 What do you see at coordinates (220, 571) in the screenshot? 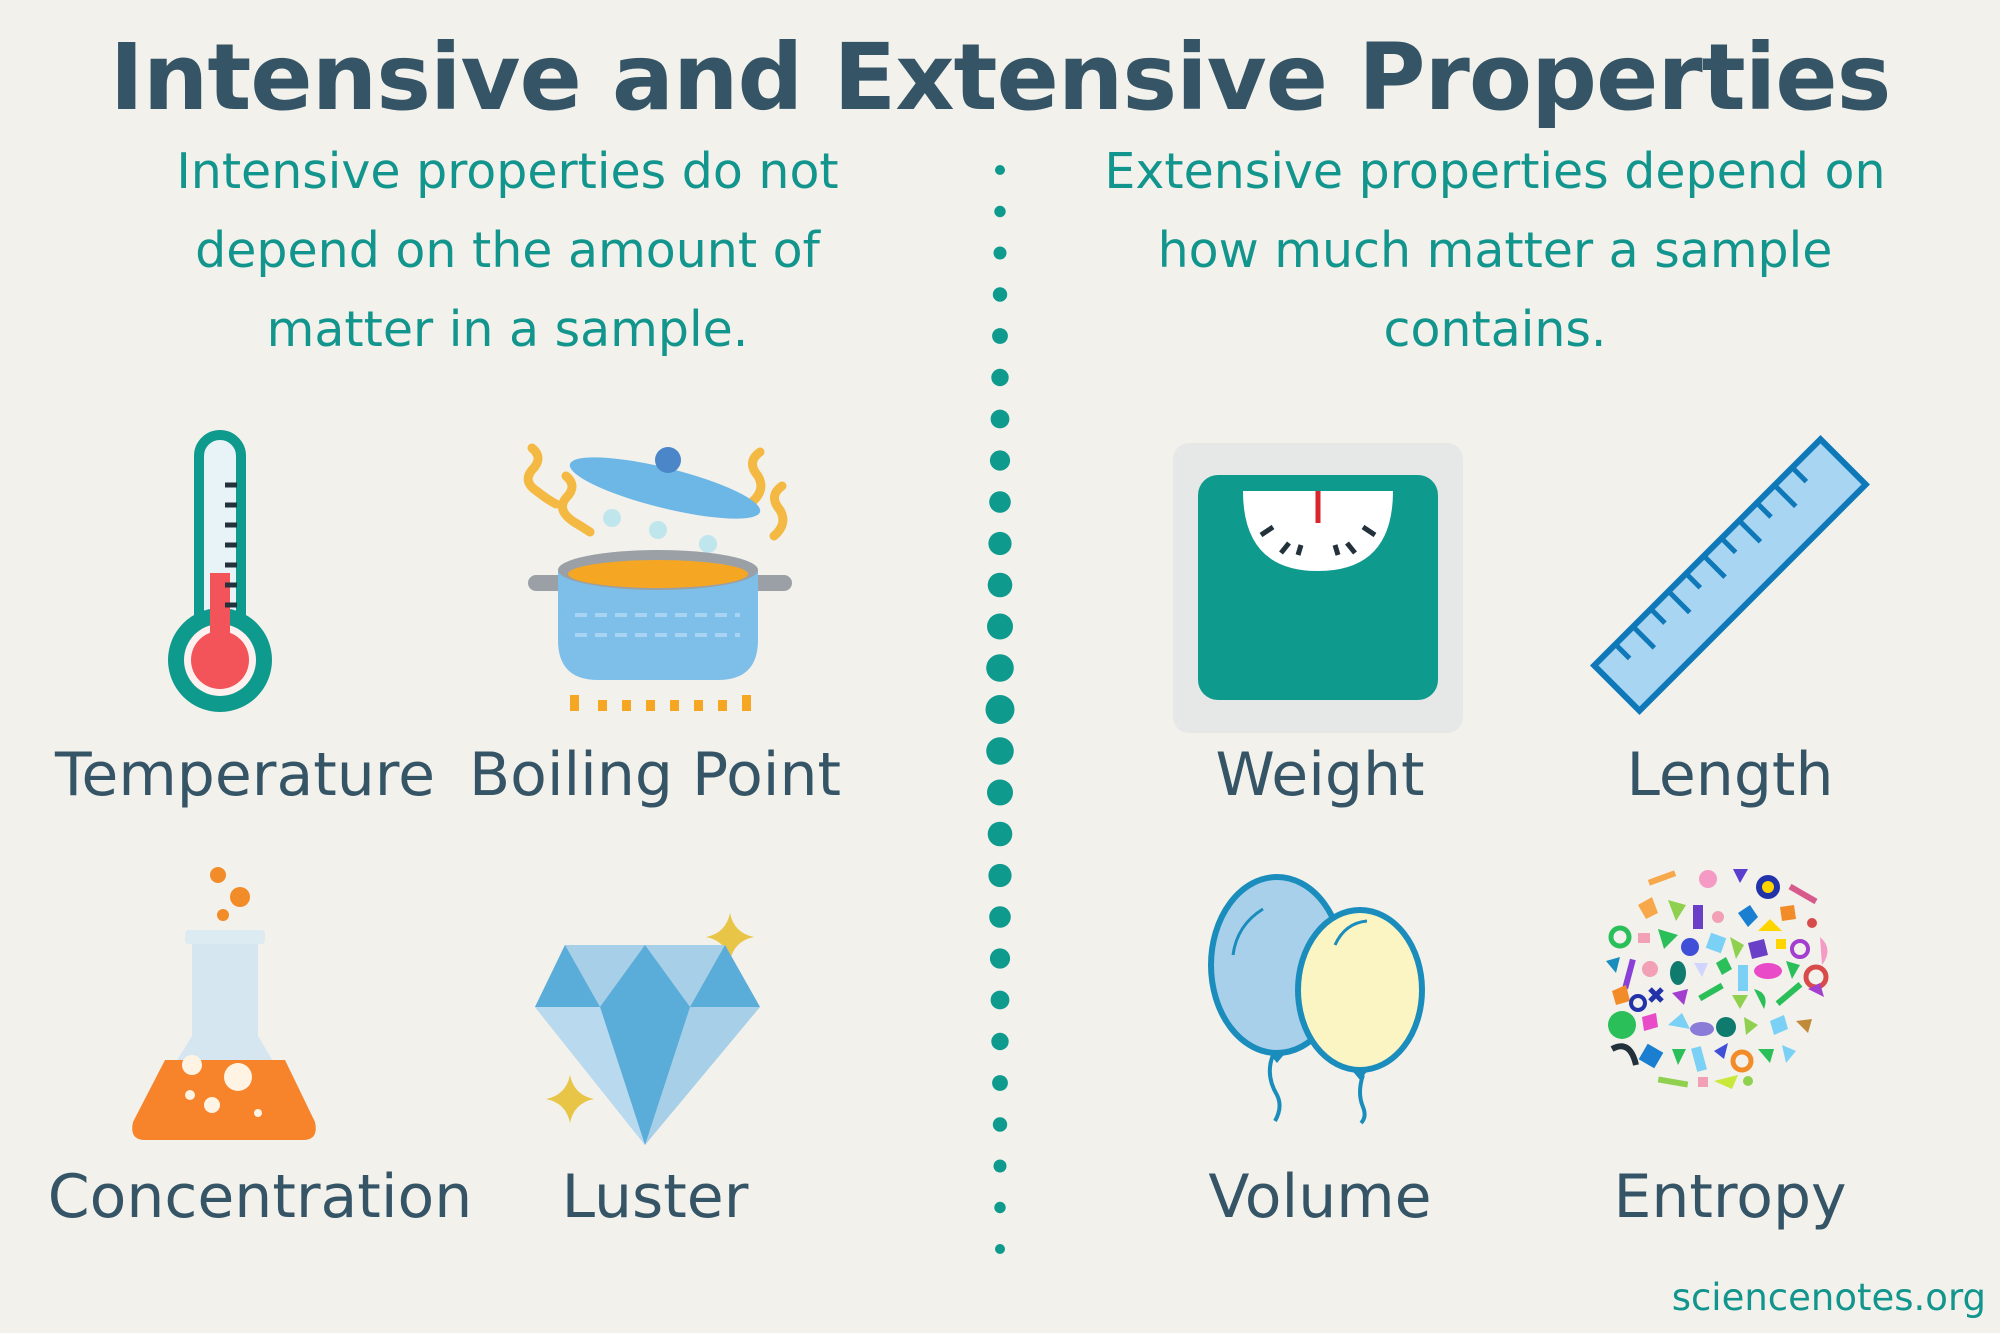
I see `thermometer-icon` at bounding box center [220, 571].